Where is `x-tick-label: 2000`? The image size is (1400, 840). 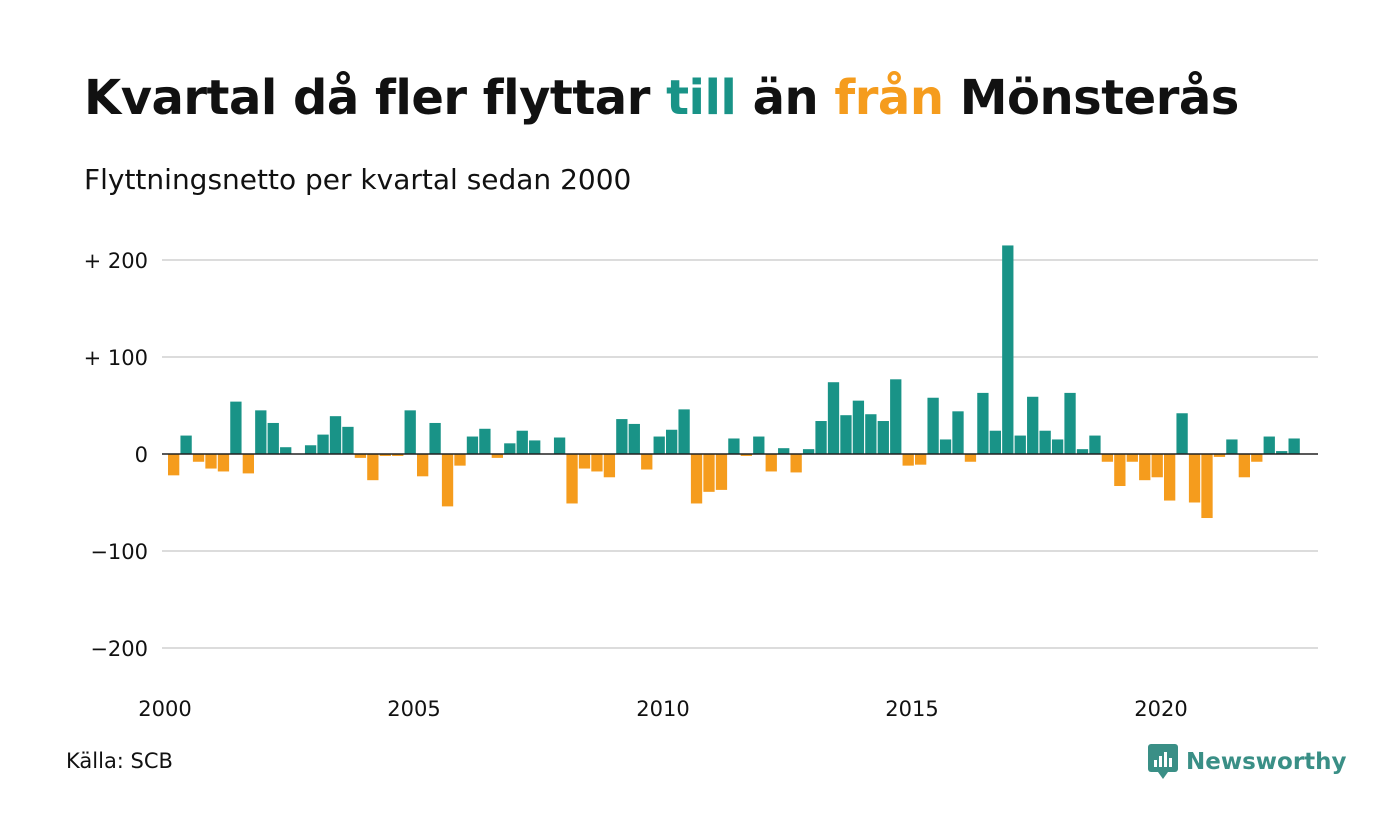 x-tick-label: 2000 is located at coordinates (164, 709).